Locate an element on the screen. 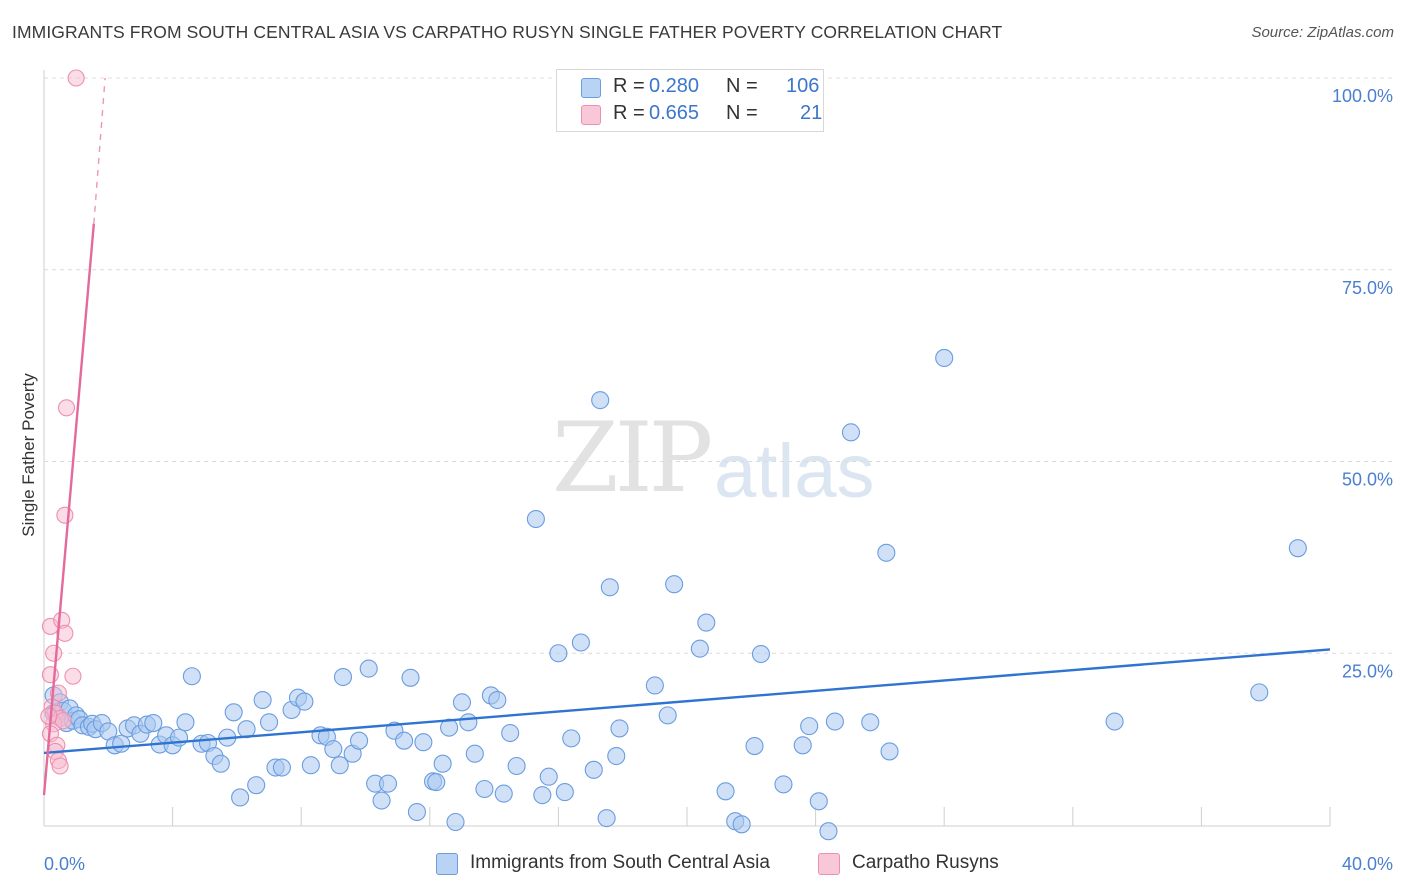  watermark-atlas: atlas is located at coordinates (794, 471).